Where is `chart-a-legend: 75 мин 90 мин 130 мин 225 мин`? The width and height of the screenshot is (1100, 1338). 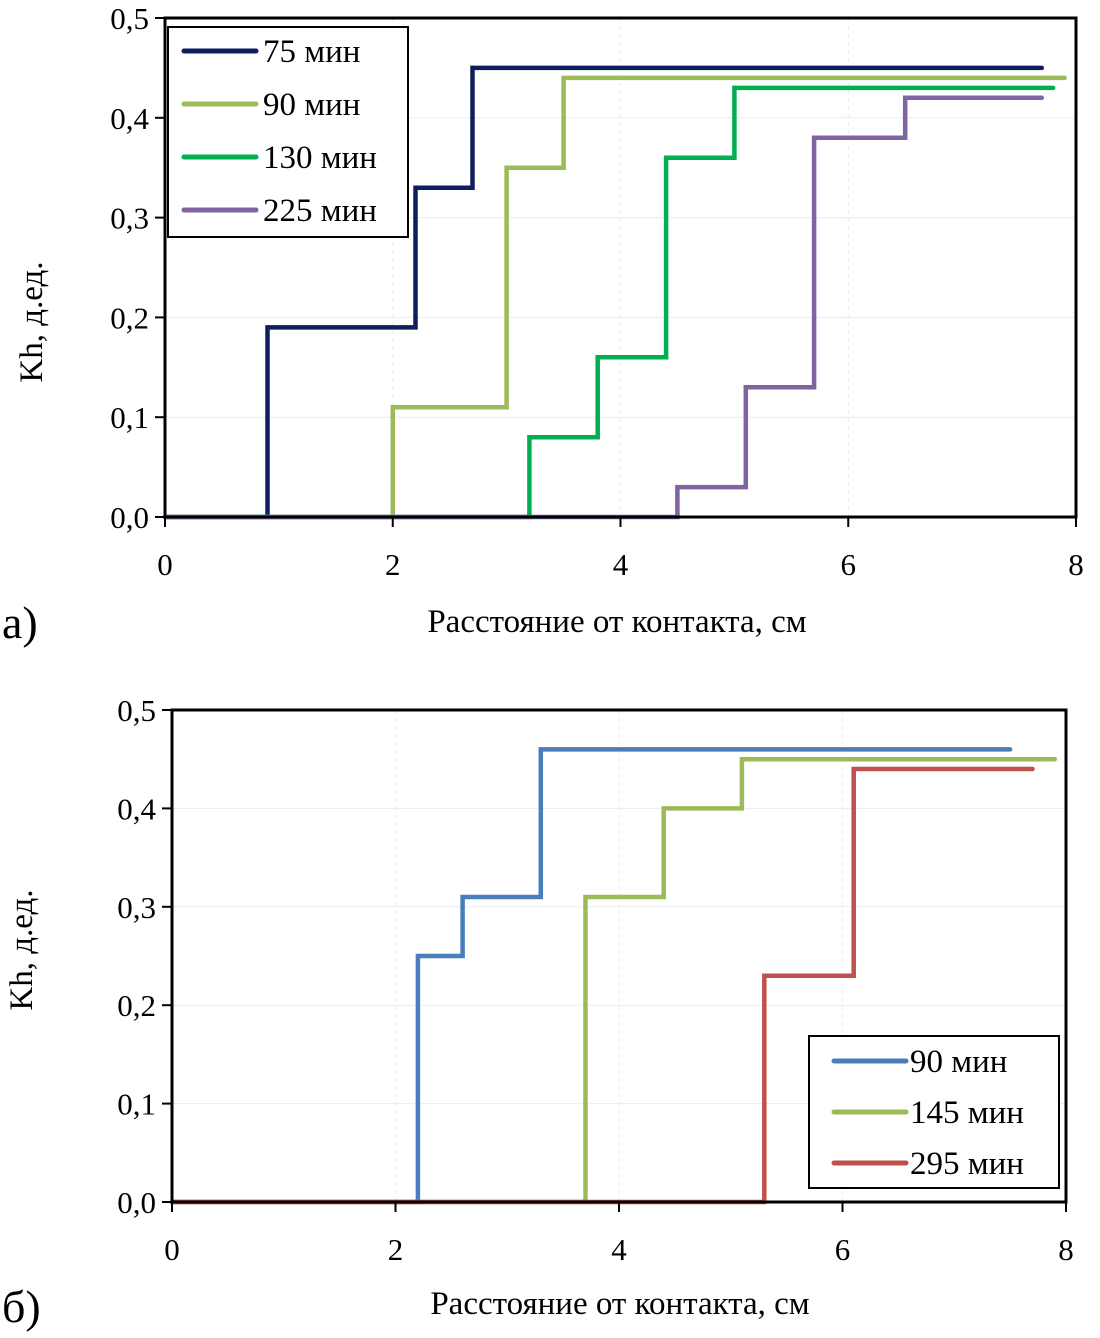 chart-a-legend: 75 мин 90 мин 130 мин 225 мин is located at coordinates (288, 132).